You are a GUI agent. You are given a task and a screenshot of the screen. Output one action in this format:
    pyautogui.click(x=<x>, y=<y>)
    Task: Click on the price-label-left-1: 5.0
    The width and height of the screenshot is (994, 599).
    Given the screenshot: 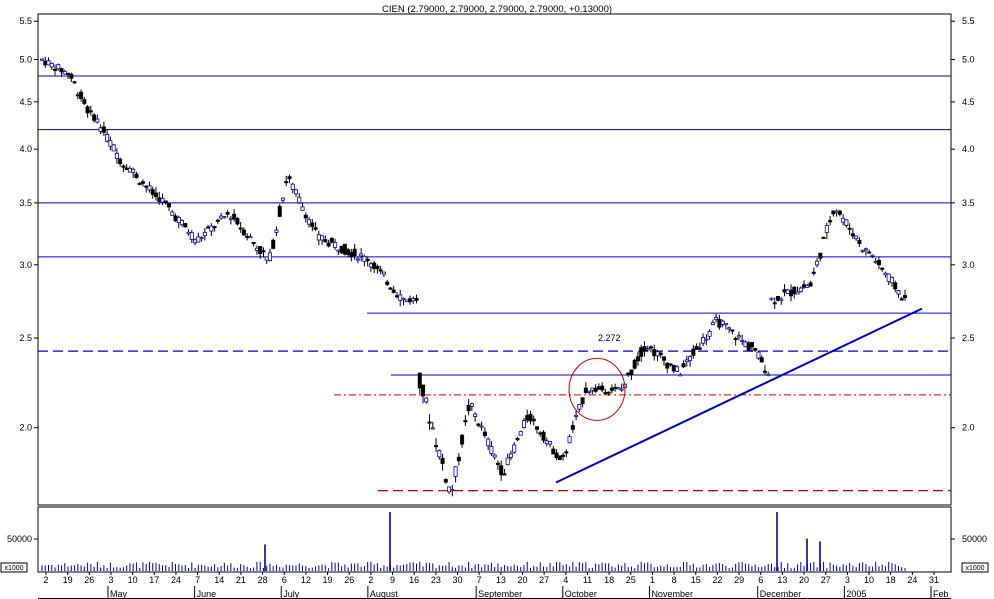 What is the action you would take?
    pyautogui.click(x=25, y=60)
    